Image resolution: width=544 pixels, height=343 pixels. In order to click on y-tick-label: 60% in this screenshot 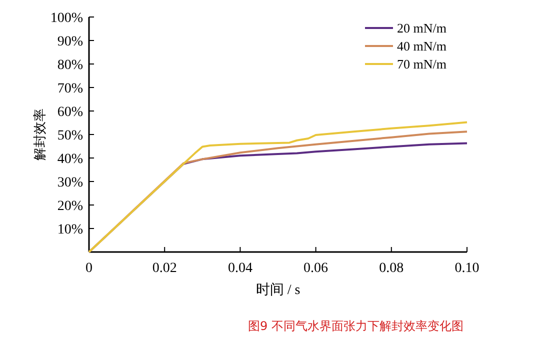, I will do `click(70, 112)`.